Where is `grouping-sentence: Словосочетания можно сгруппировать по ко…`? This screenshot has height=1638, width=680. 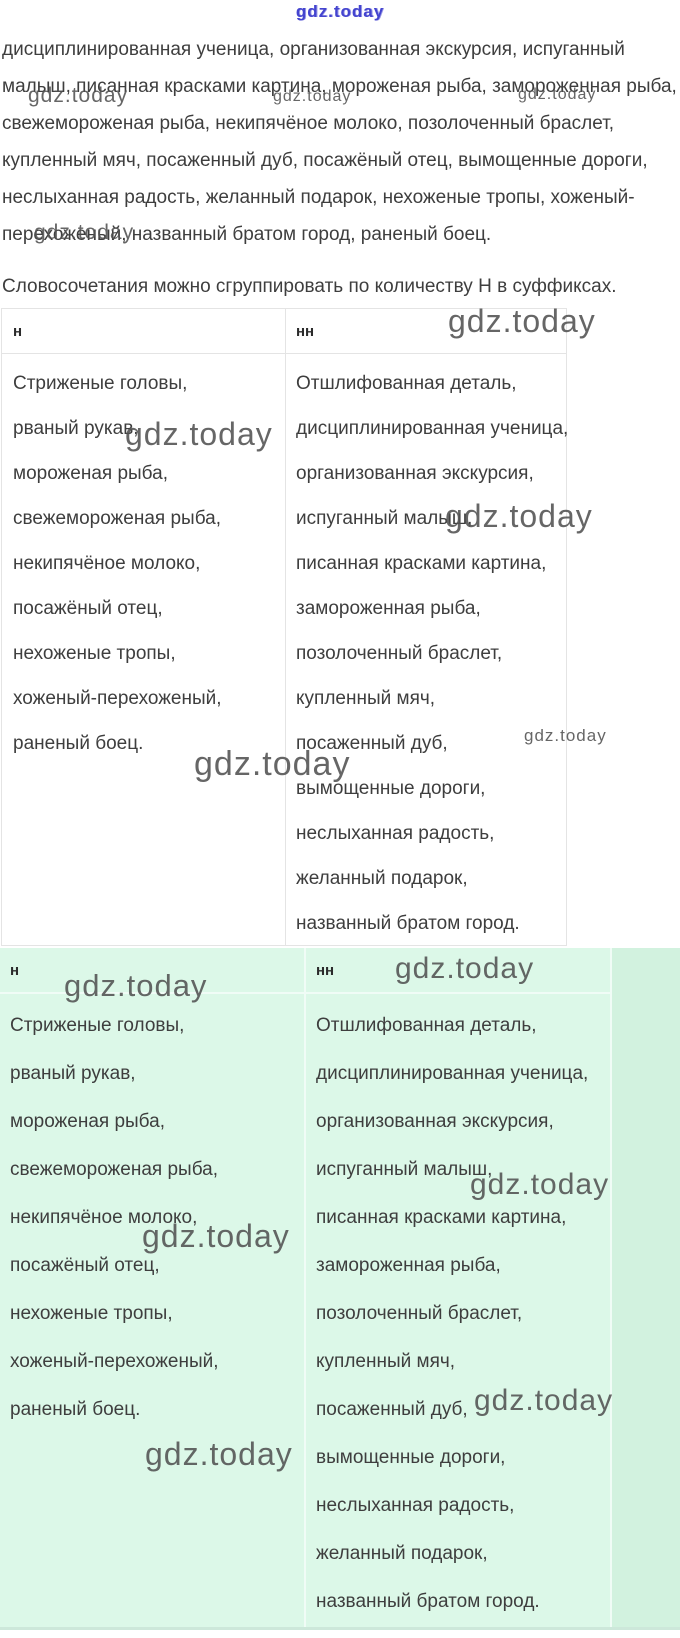
grouping-sentence: Словосочетания можно сгруппировать по ко… is located at coordinates (309, 286).